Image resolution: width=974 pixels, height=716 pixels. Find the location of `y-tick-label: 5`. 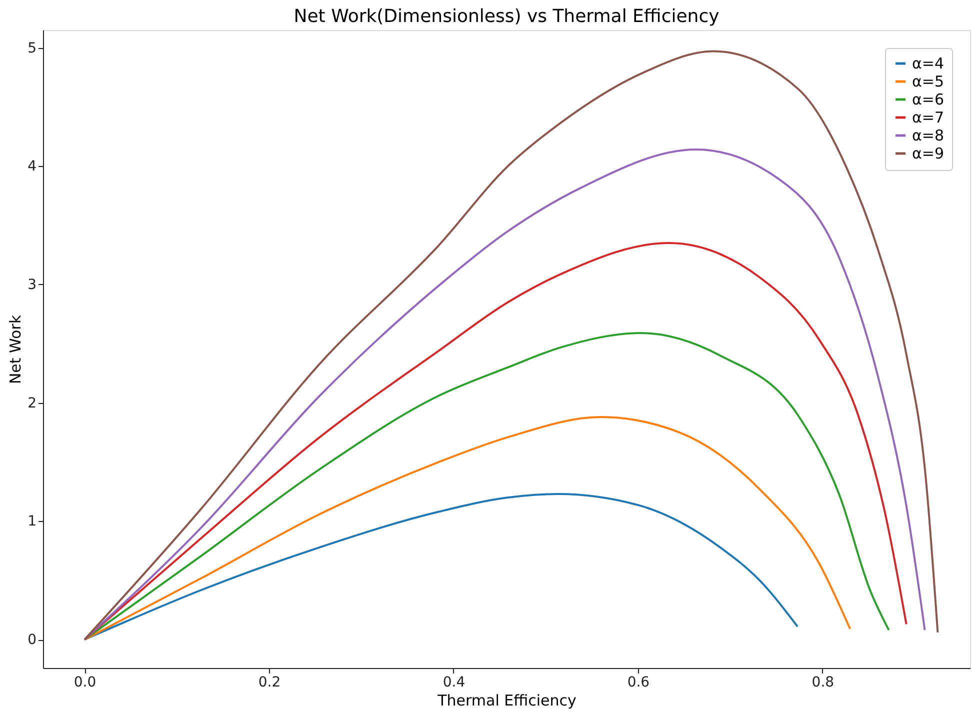

y-tick-label: 5 is located at coordinates (32, 48).